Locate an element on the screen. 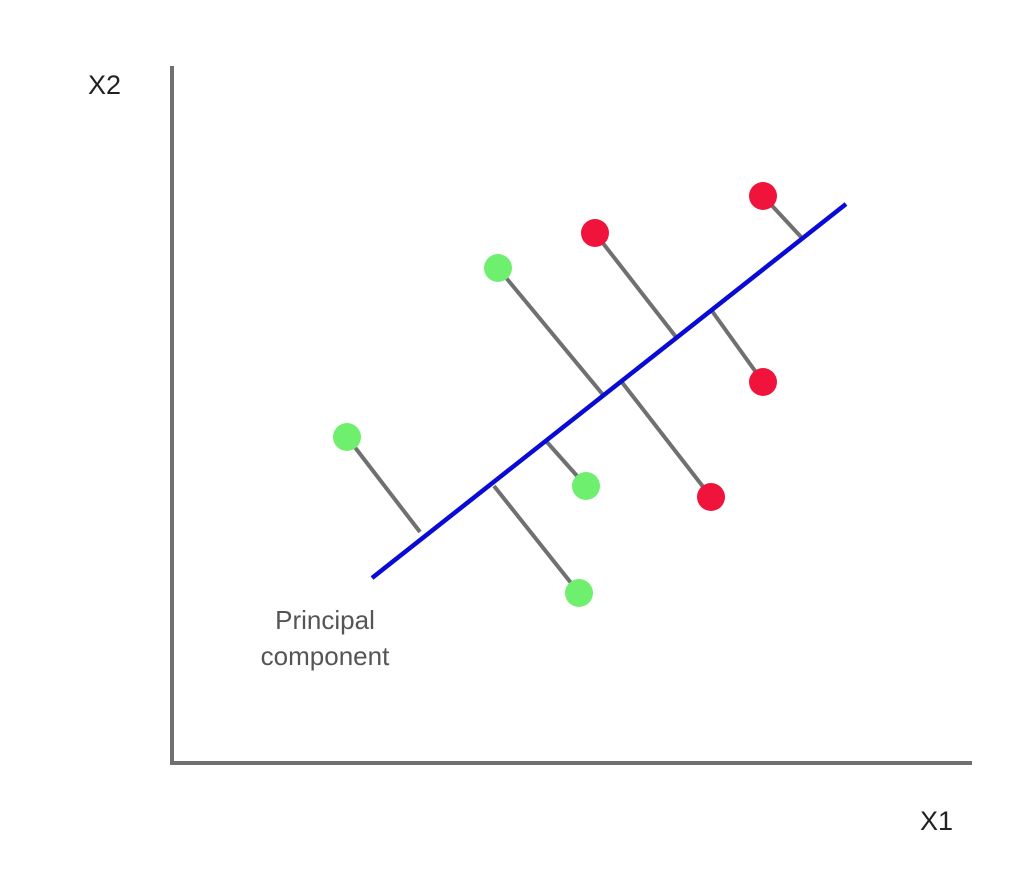 This screenshot has width=1024, height=889. red-points is located at coordinates (679, 346).